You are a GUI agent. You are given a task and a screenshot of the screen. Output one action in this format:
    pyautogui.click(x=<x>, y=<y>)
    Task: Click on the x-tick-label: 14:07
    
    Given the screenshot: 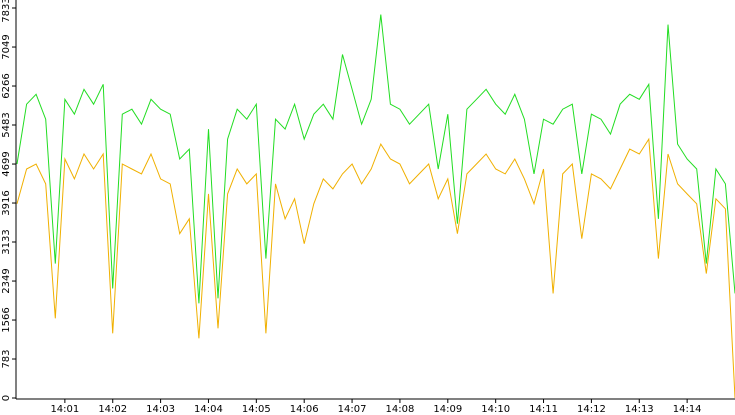 What is the action you would take?
    pyautogui.click(x=352, y=409)
    